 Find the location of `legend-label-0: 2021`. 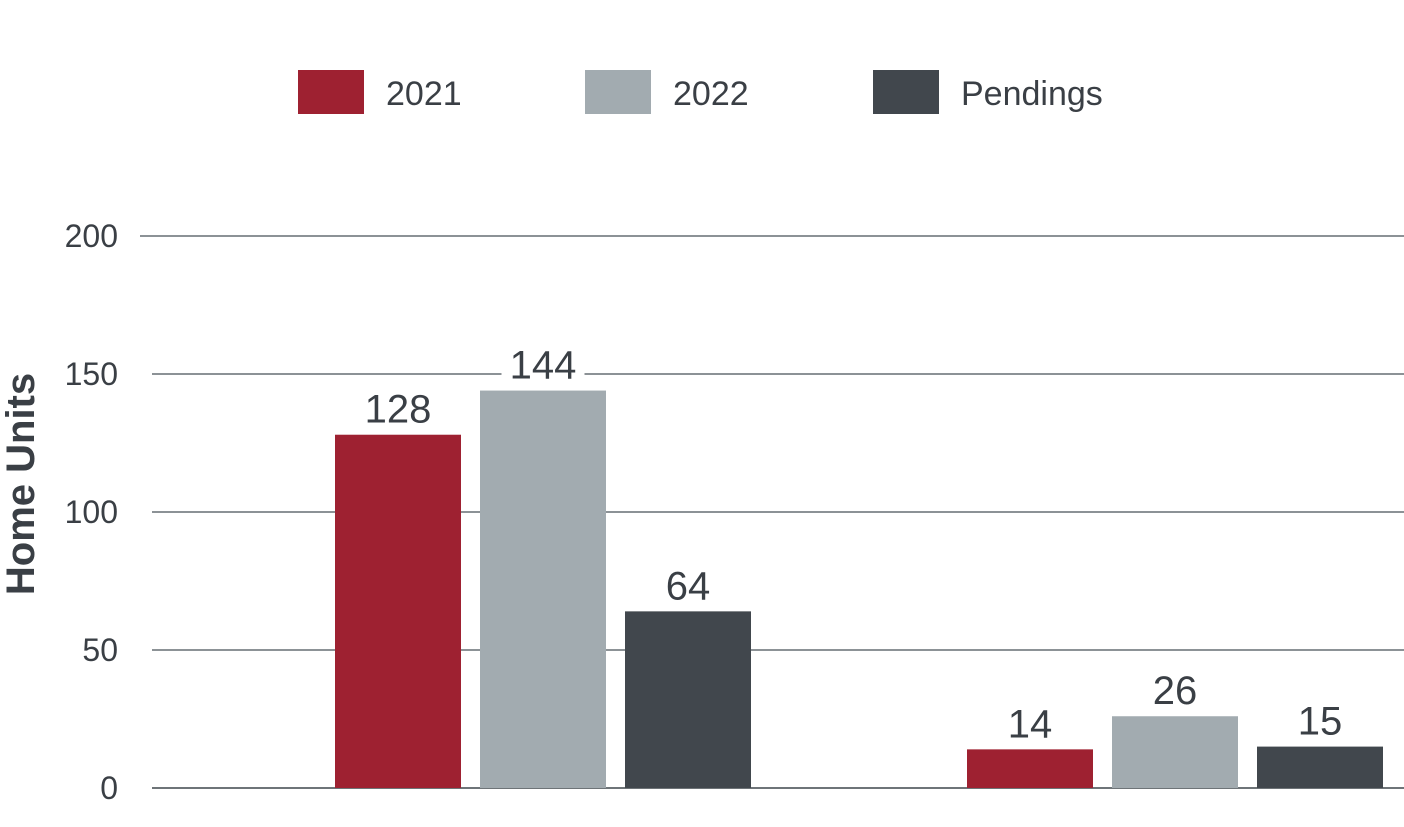

legend-label-0: 2021 is located at coordinates (424, 94).